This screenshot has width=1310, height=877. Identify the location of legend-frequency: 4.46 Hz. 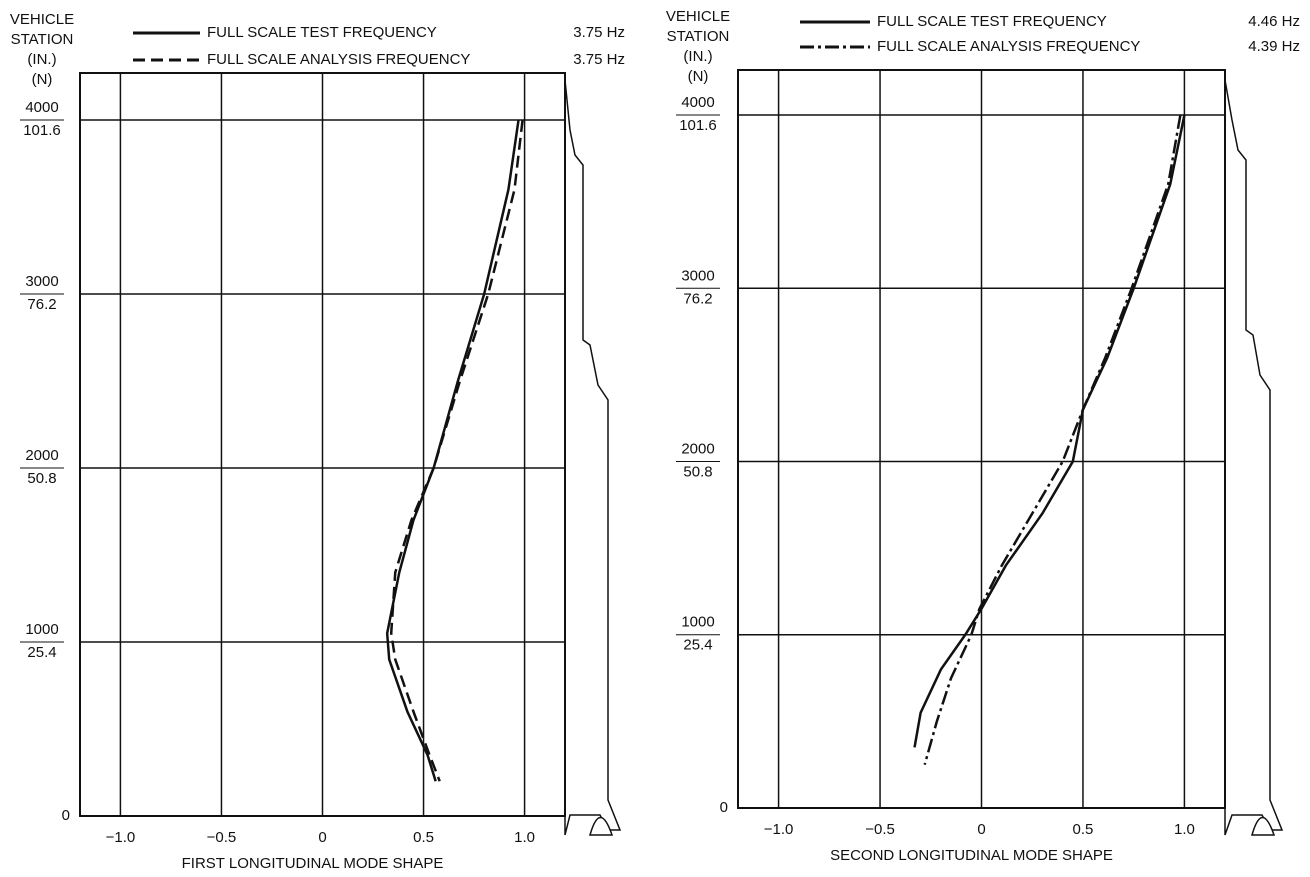
(1274, 21).